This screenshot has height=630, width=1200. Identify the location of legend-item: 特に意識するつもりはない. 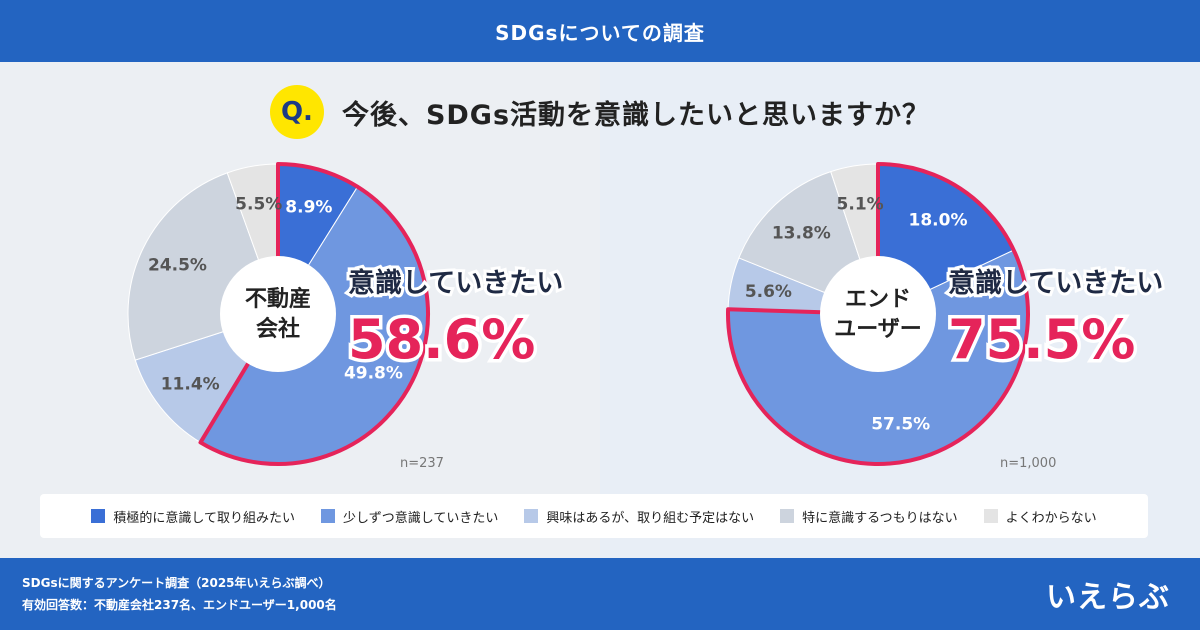
(869, 516).